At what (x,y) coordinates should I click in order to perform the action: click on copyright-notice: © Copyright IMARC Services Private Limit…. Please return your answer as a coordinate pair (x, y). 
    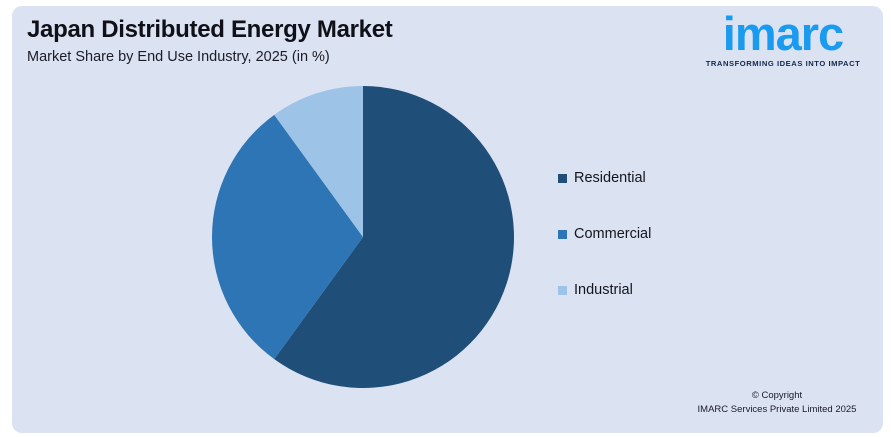
    Looking at the image, I should click on (777, 403).